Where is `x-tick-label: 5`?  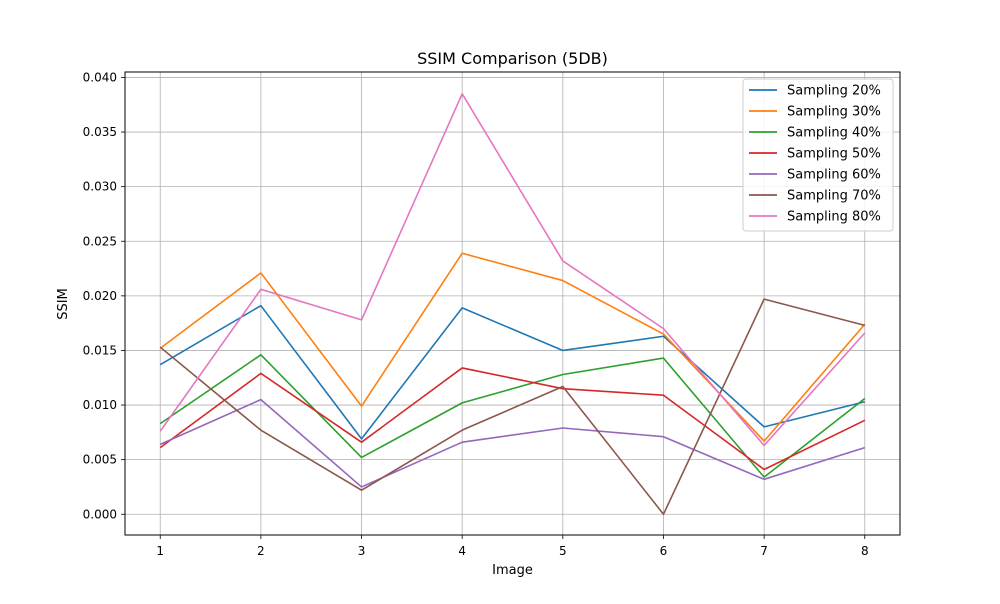
x-tick-label: 5 is located at coordinates (563, 551).